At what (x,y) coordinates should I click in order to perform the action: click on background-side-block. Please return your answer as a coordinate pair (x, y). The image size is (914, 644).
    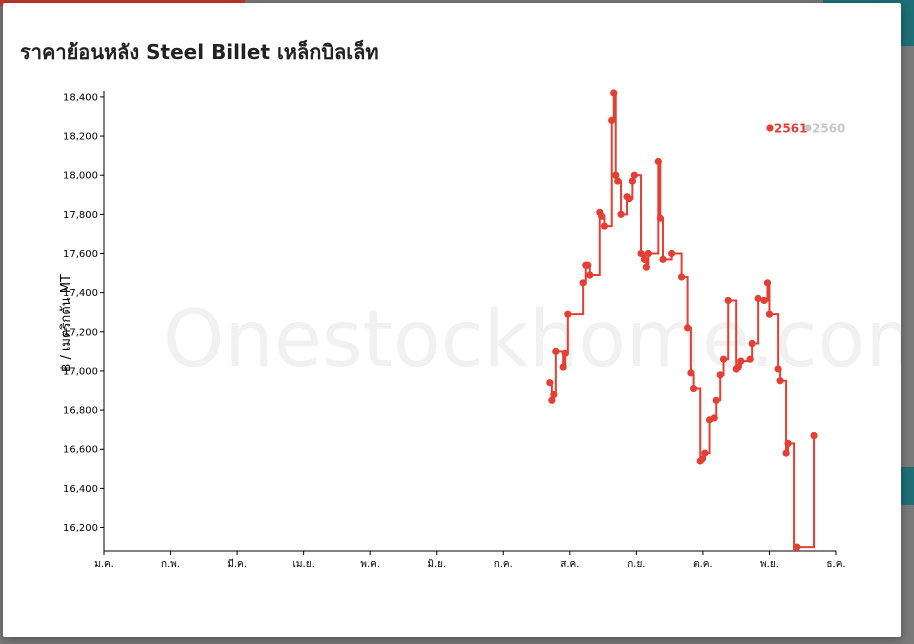
    Looking at the image, I should click on (907, 486).